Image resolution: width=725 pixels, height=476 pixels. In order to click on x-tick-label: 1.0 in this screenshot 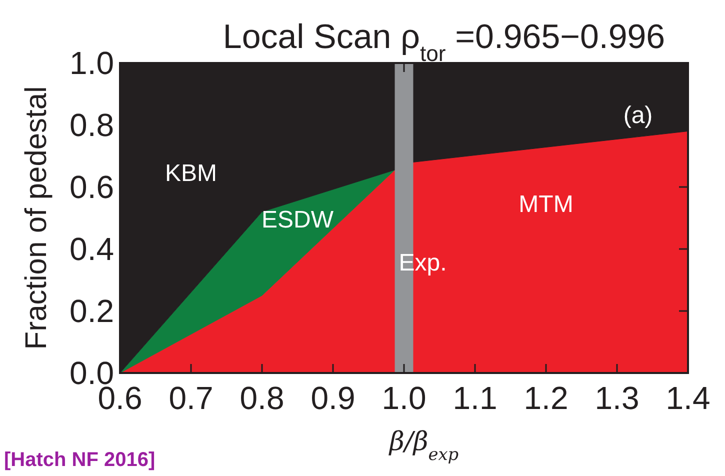, I will do `click(404, 398)`.